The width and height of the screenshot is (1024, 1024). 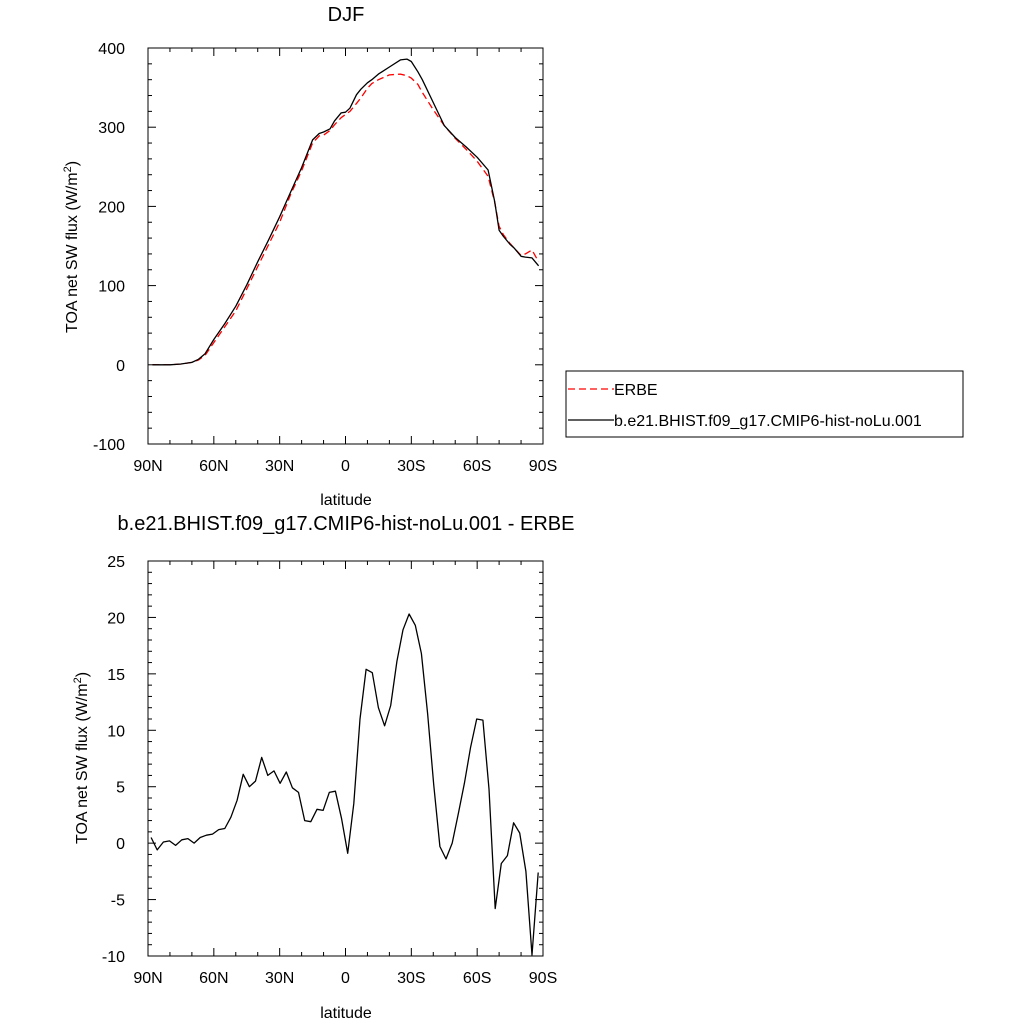 I want to click on y-tick-label: -5, so click(x=118, y=901).